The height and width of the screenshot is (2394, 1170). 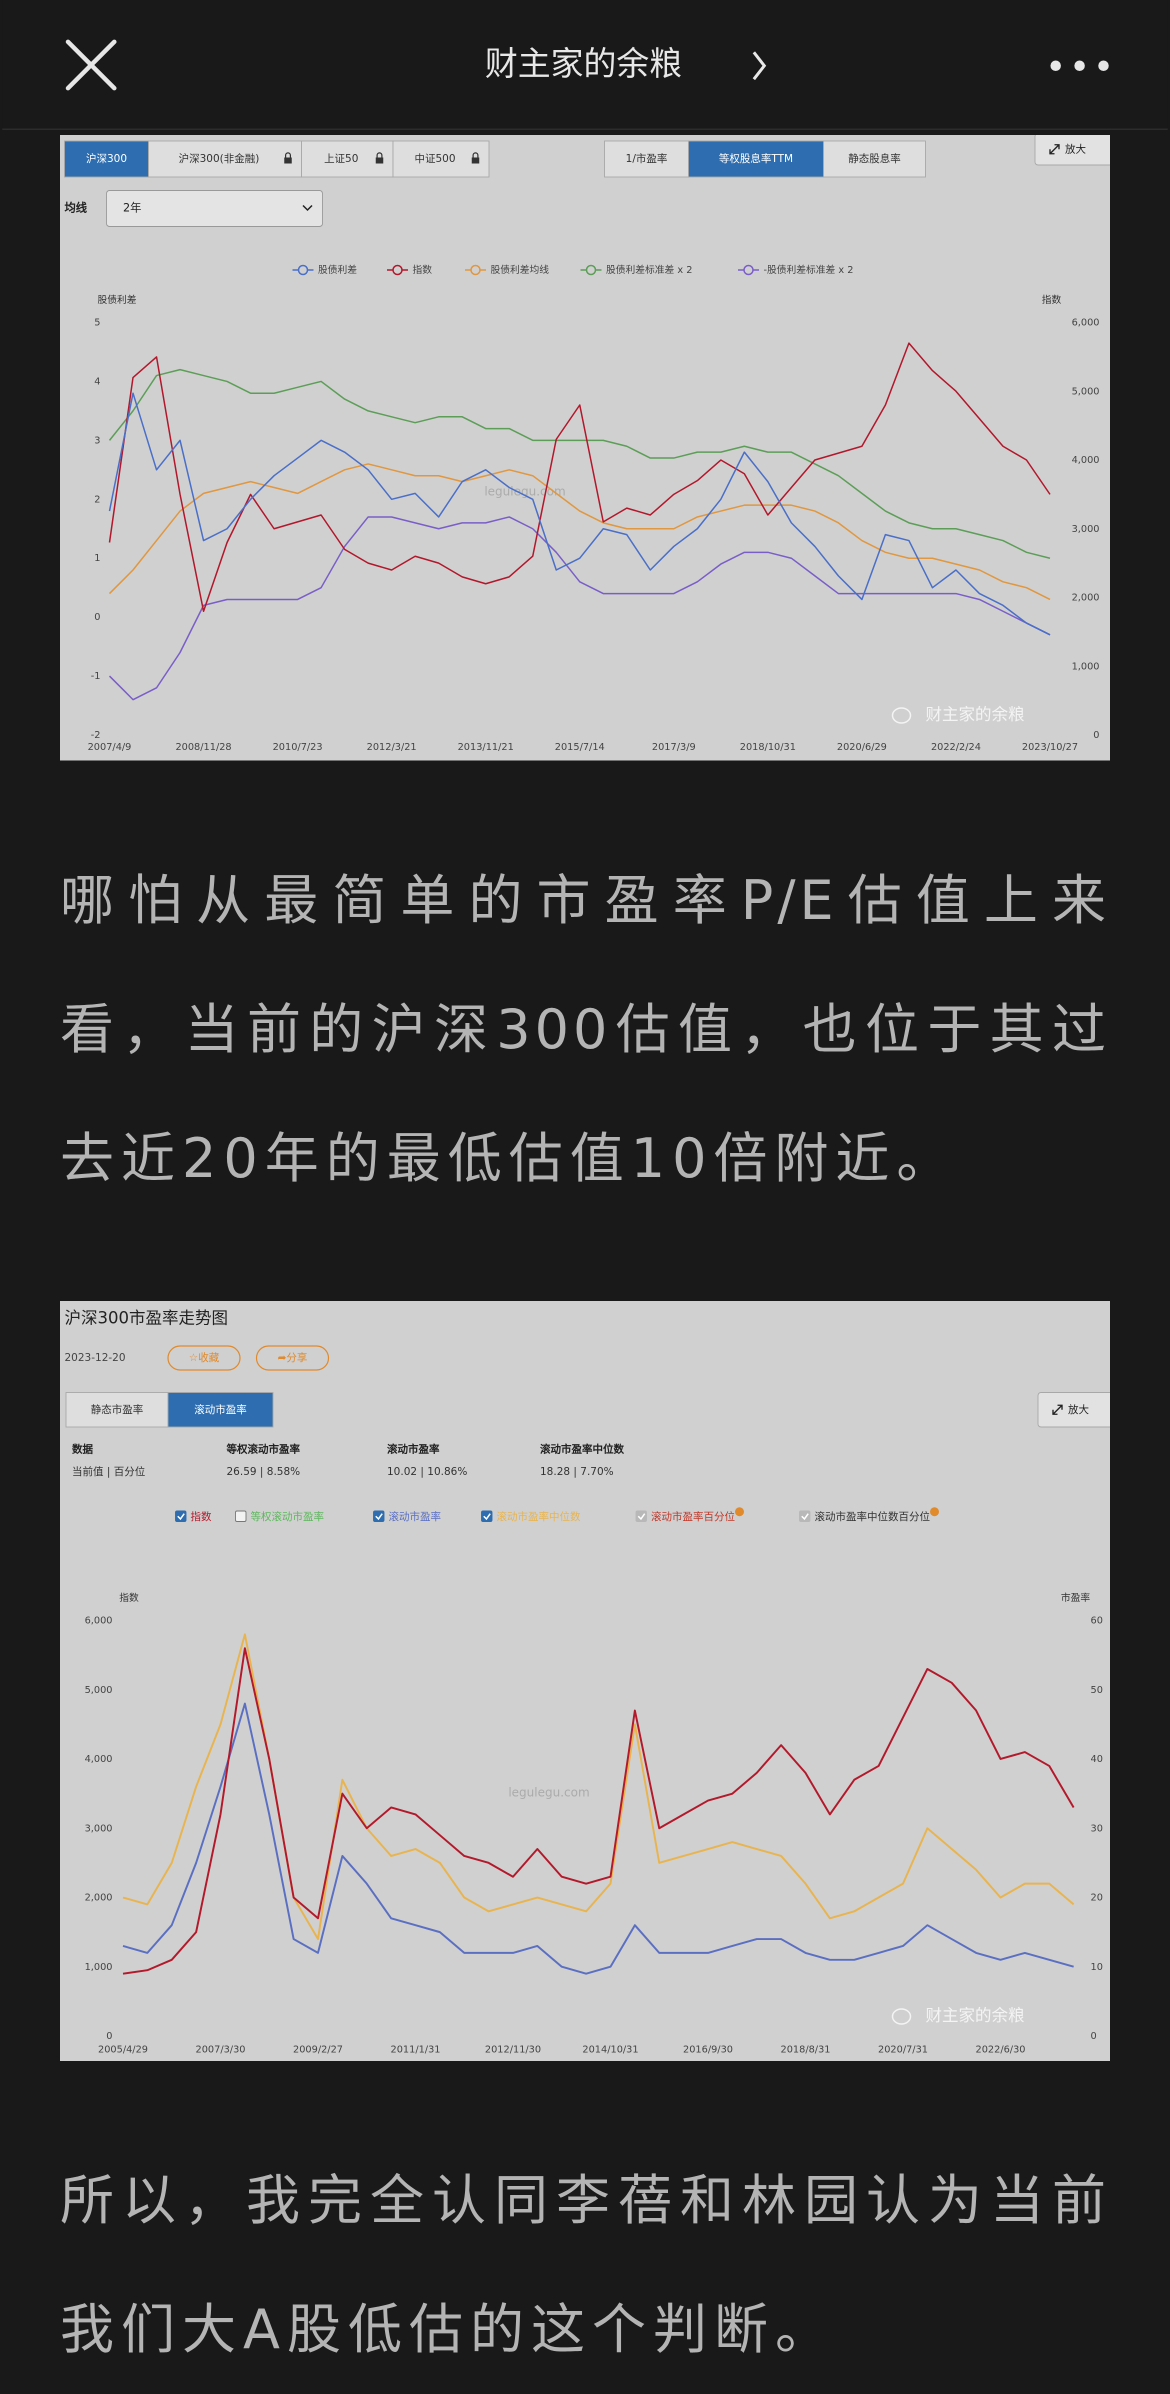 I want to click on x-tick-label: 2020/6/29, so click(x=862, y=747).